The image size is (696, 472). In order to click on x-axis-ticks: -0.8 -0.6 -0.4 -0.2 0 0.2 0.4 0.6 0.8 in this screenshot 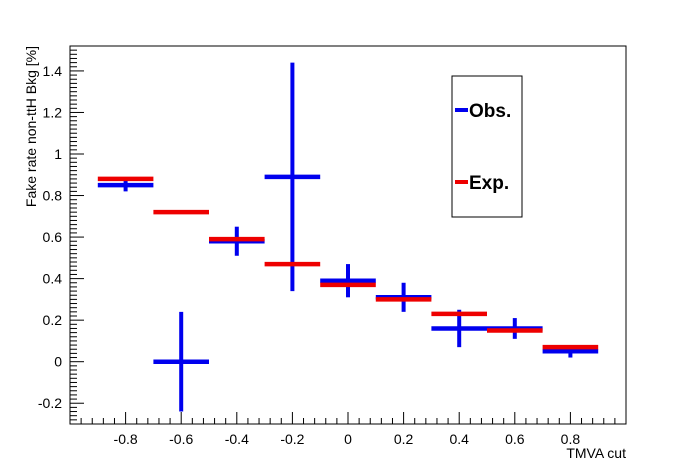, I will do `click(348, 429)`.